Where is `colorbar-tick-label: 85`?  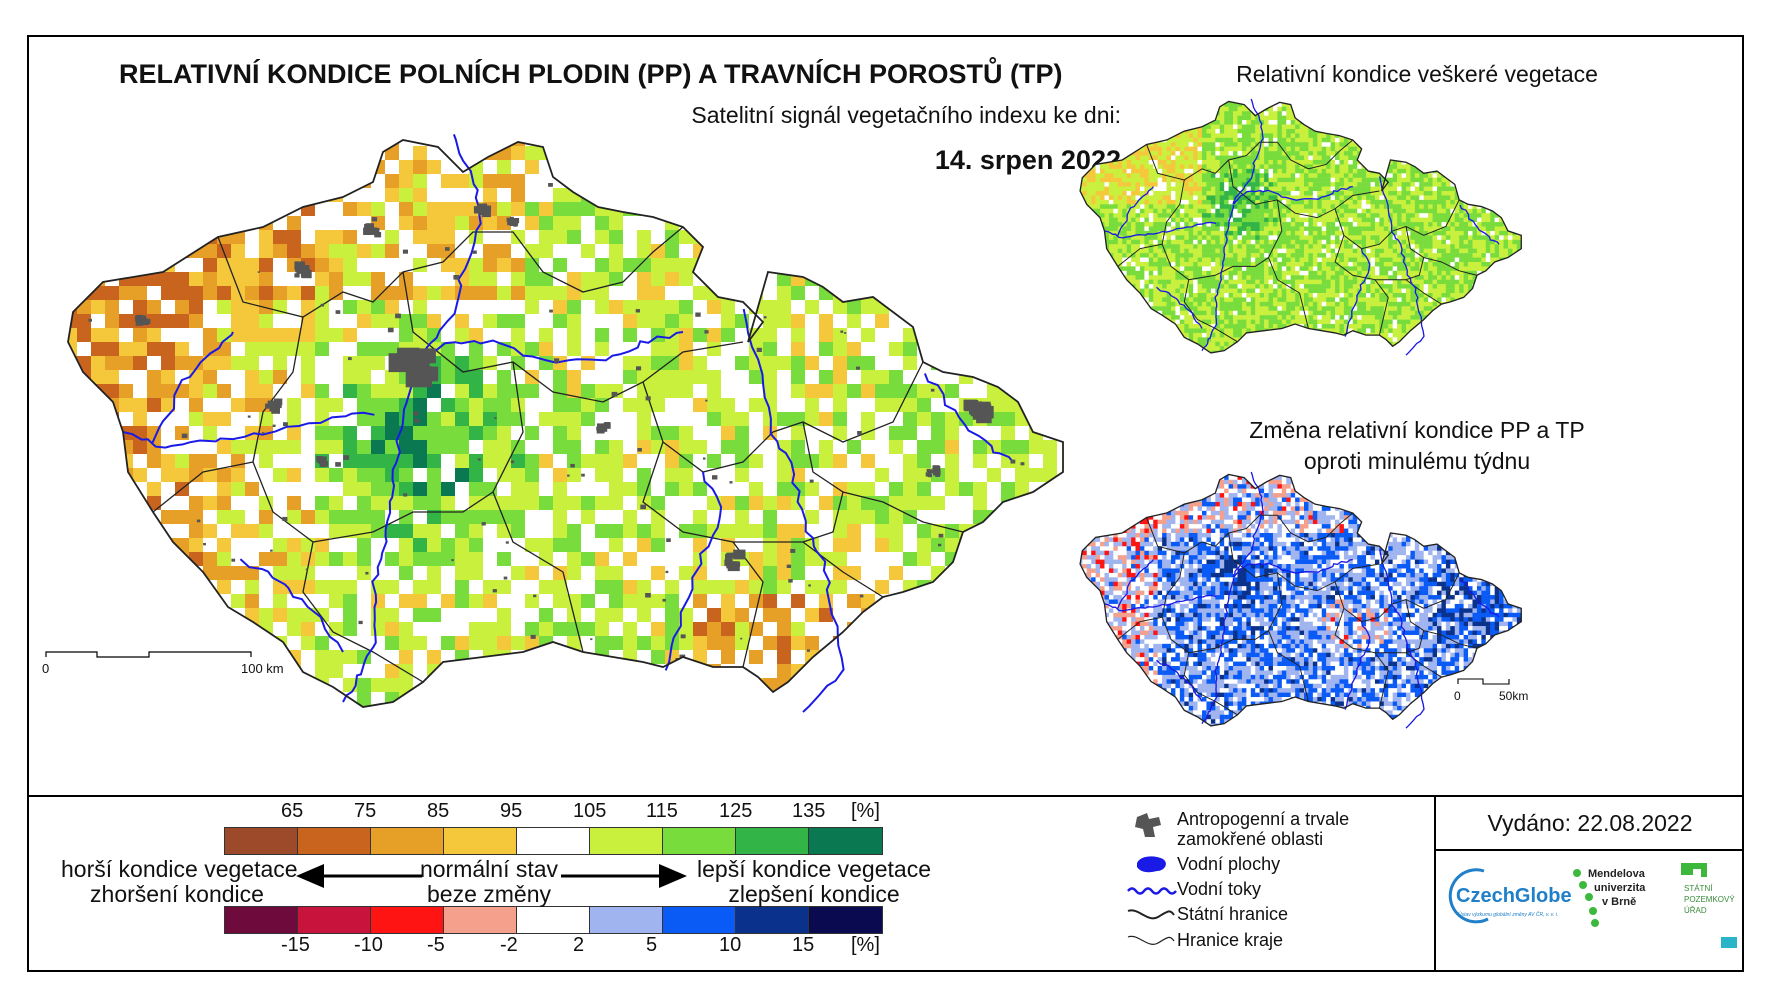 colorbar-tick-label: 85 is located at coordinates (438, 811).